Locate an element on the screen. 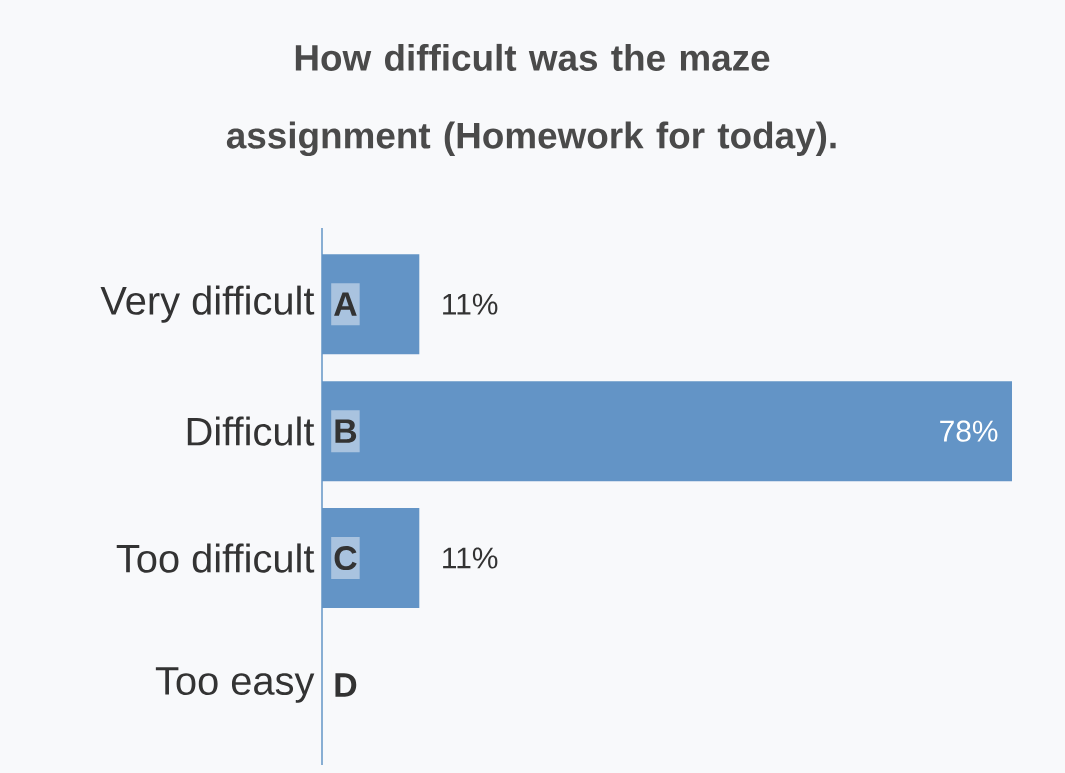 The image size is (1065, 773). y-tick-label: Very difficult is located at coordinates (207, 304).